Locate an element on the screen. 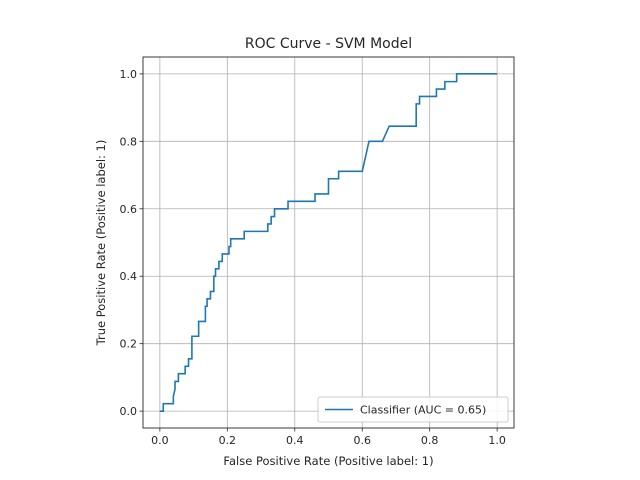 The width and height of the screenshot is (640, 480). x-tick-label: 0.0 is located at coordinates (160, 440).